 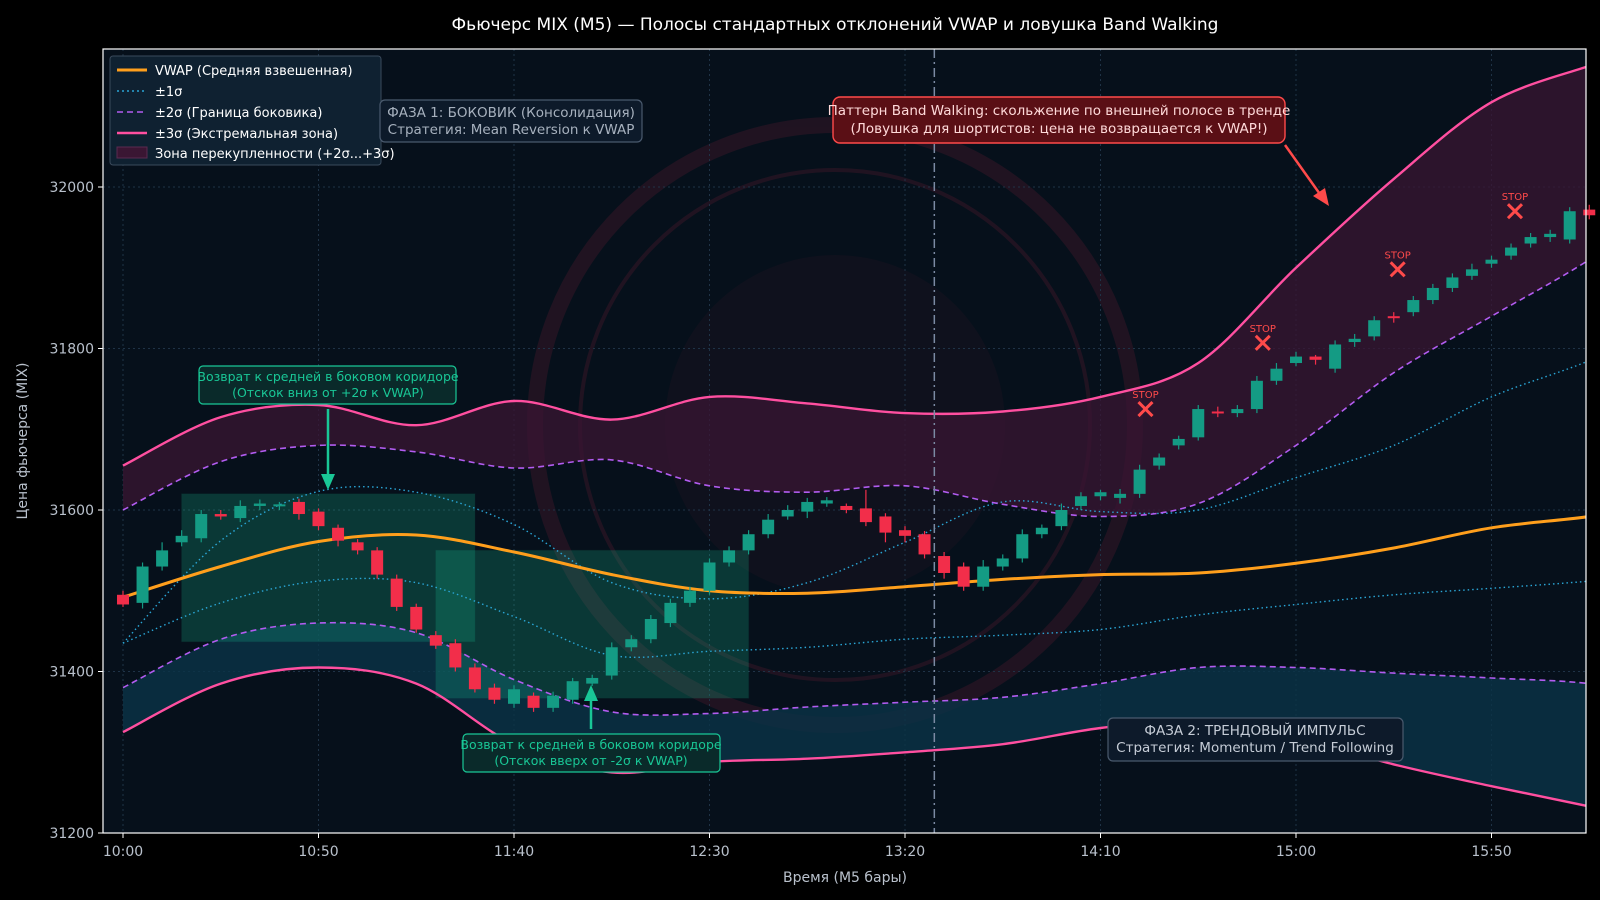 I want to click on phase1-title: ФАЗА 1: БОКОВИК (Консолидация), so click(x=511, y=113).